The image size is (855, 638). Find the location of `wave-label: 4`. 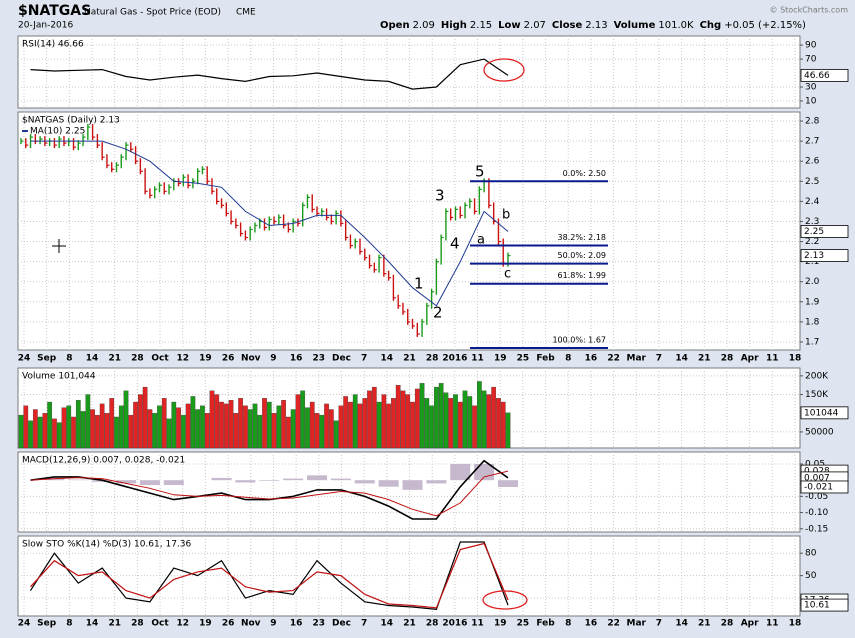

wave-label: 4 is located at coordinates (455, 244).